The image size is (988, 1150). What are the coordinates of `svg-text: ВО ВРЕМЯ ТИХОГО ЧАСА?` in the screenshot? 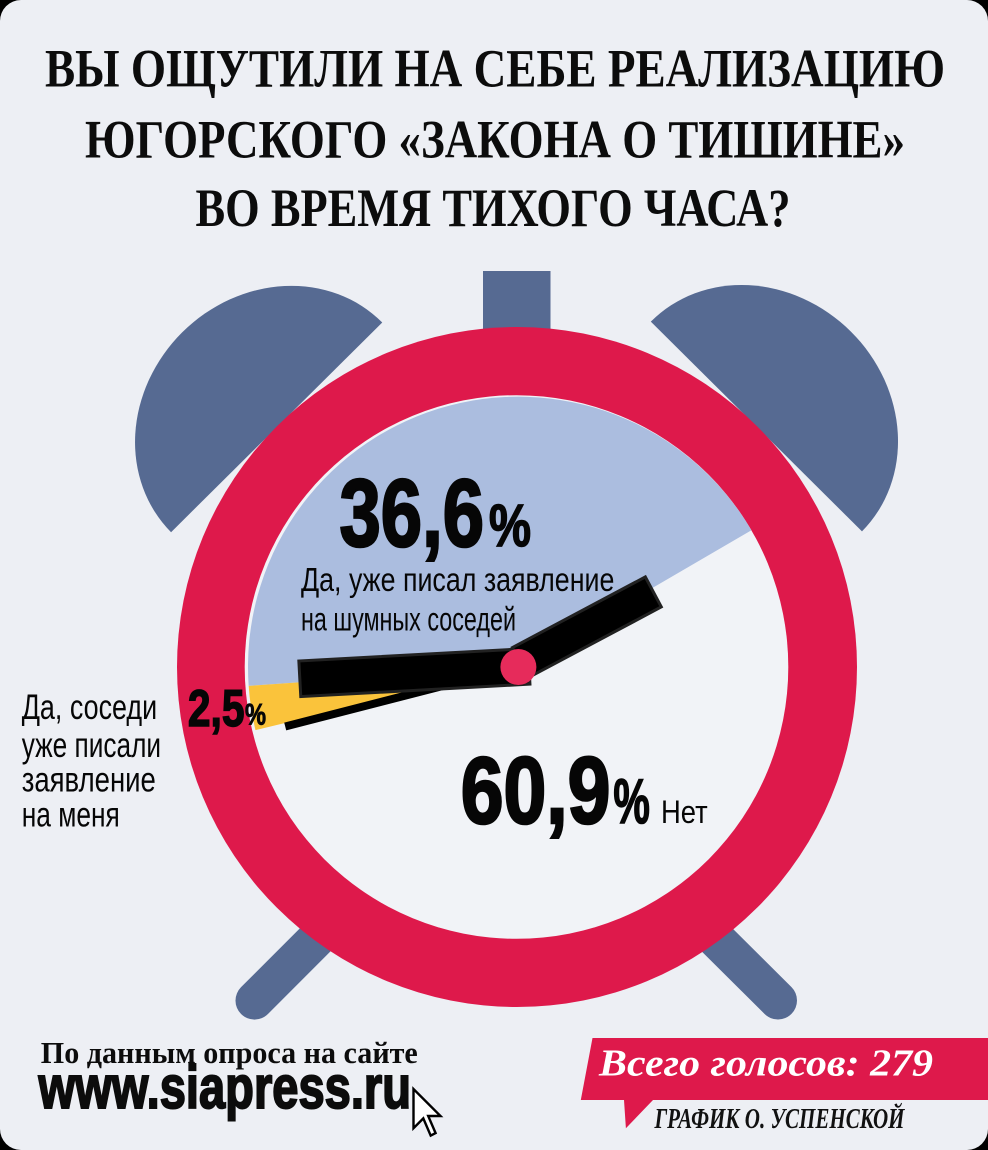 It's located at (493, 208).